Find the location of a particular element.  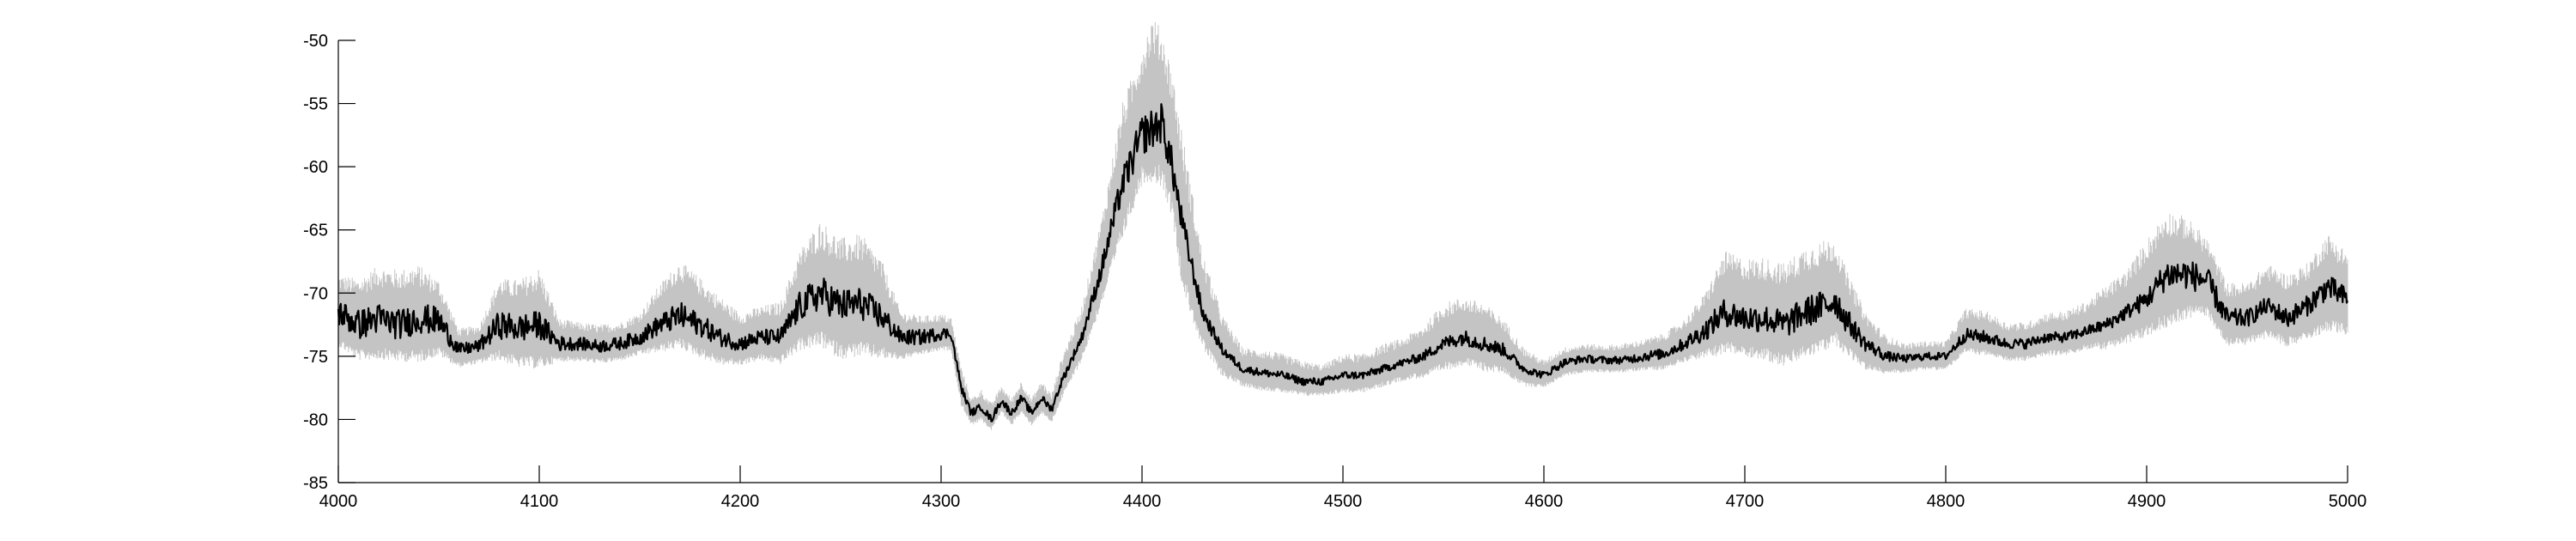

x-tick-label: 4400 is located at coordinates (1142, 501).